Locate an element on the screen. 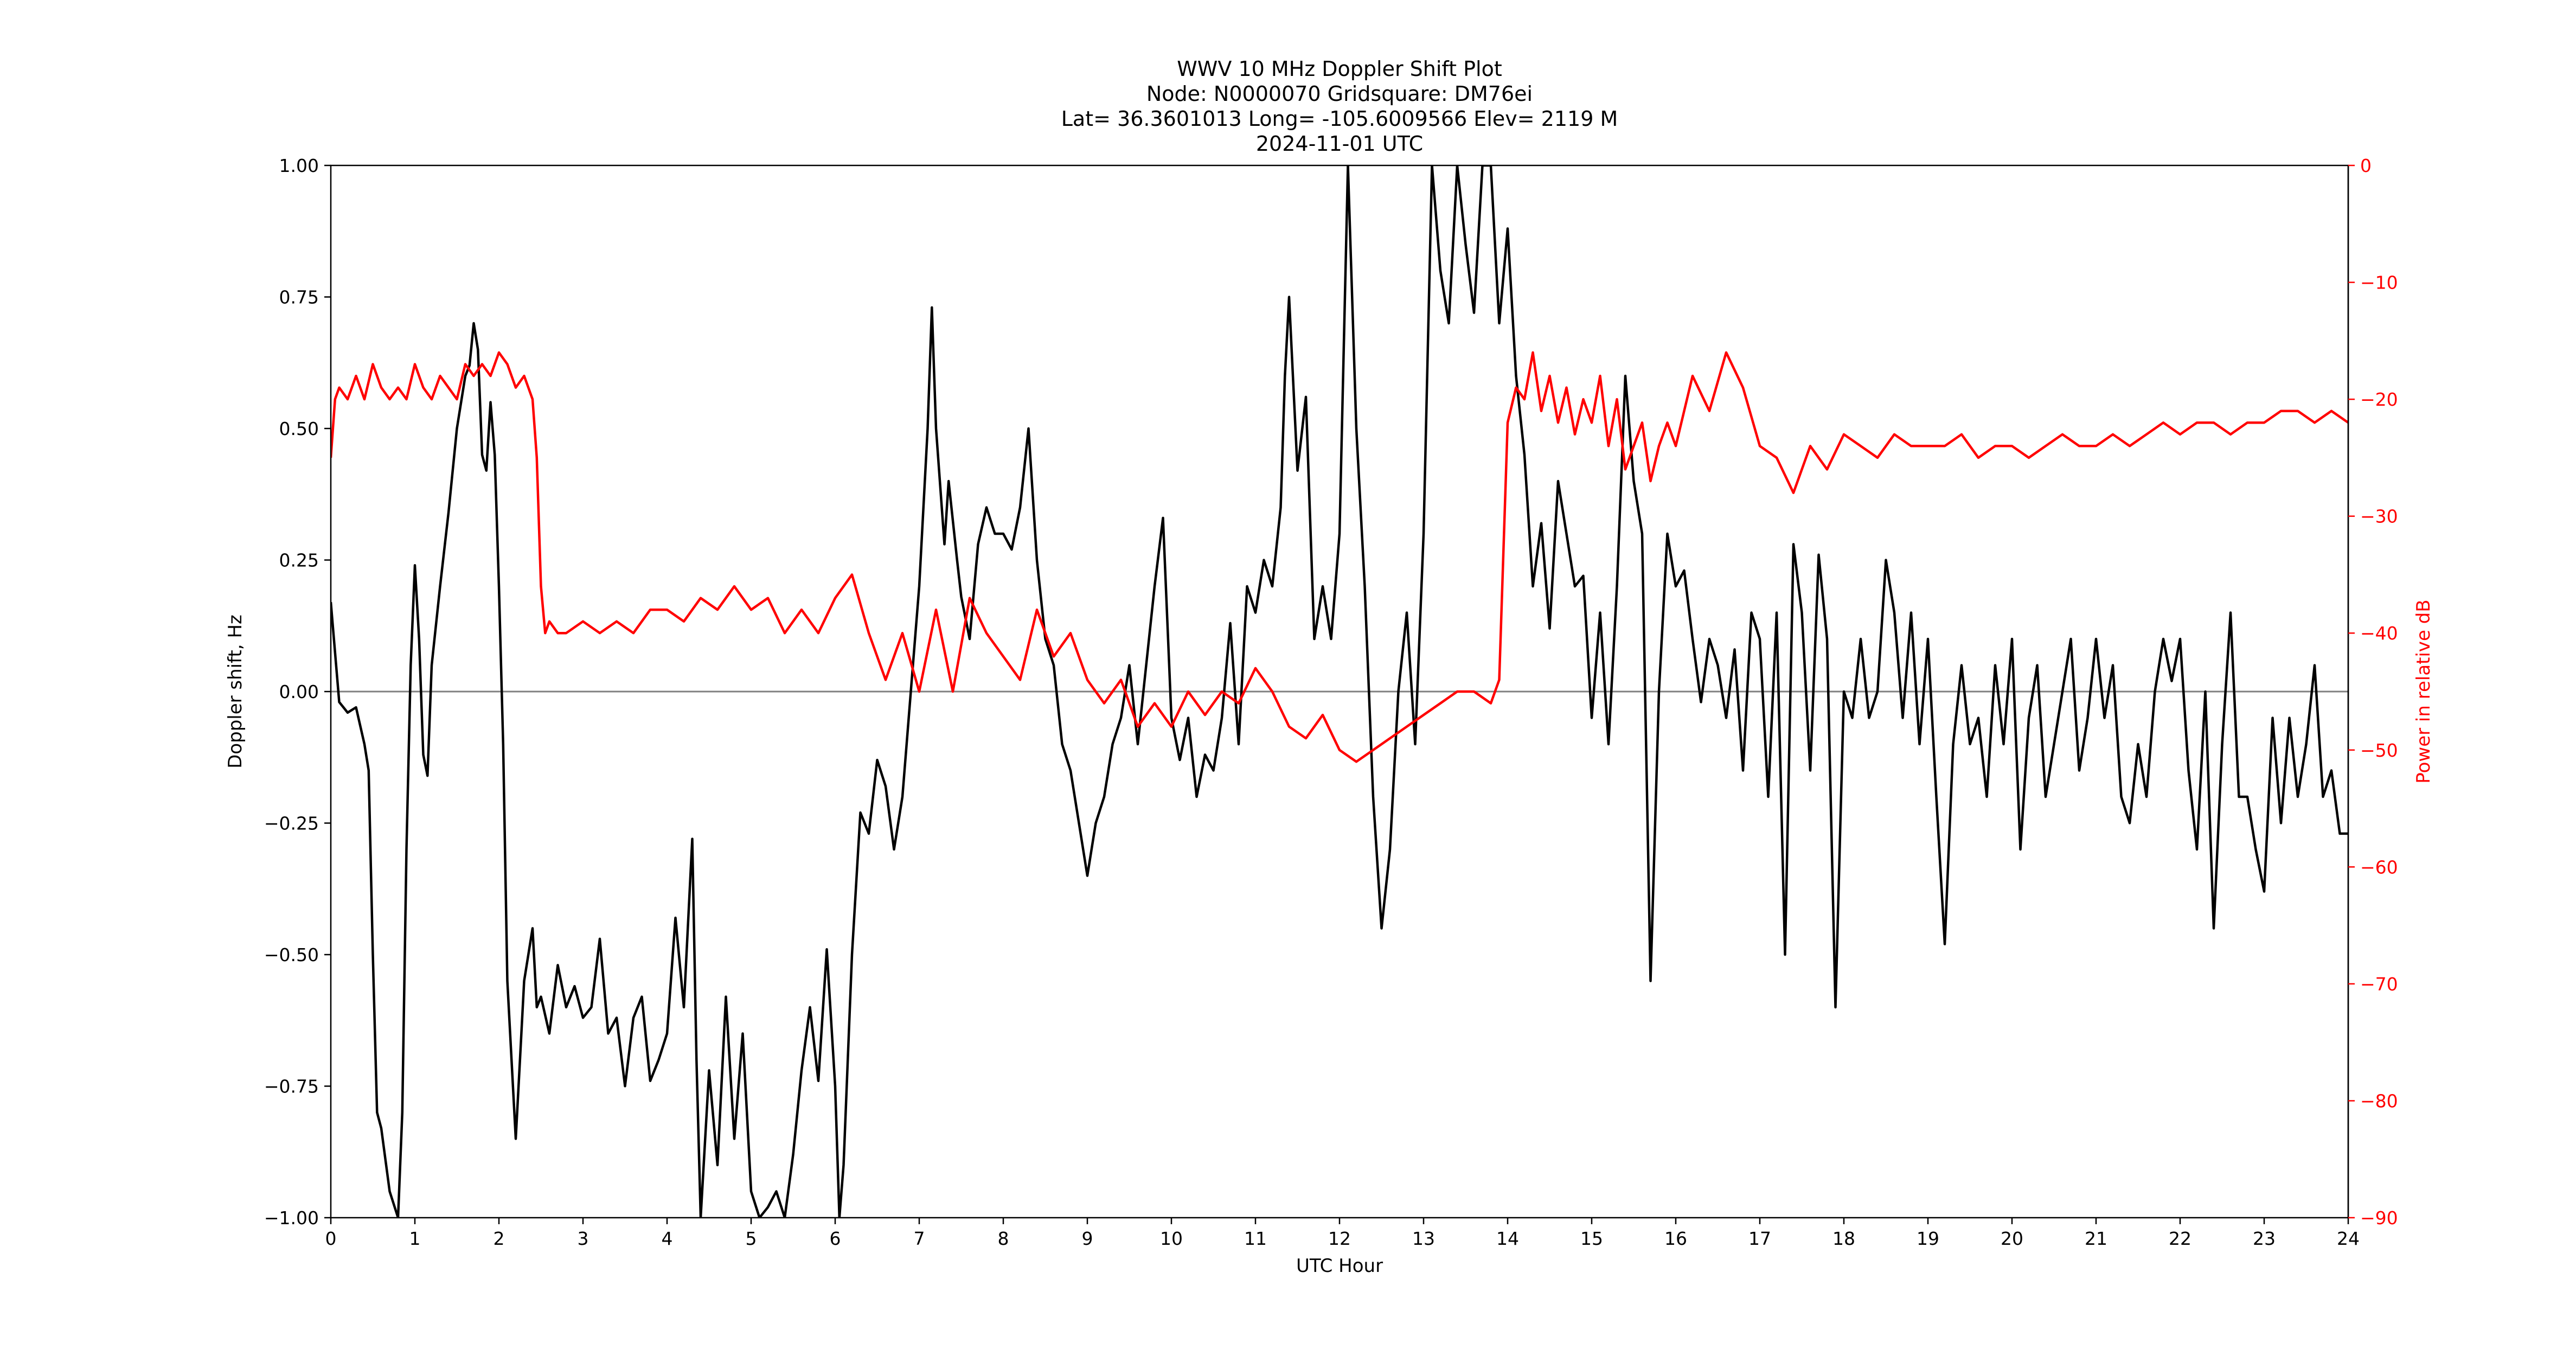 This screenshot has height=1356, width=2576. y-tick-label: 0.50 is located at coordinates (299, 428).